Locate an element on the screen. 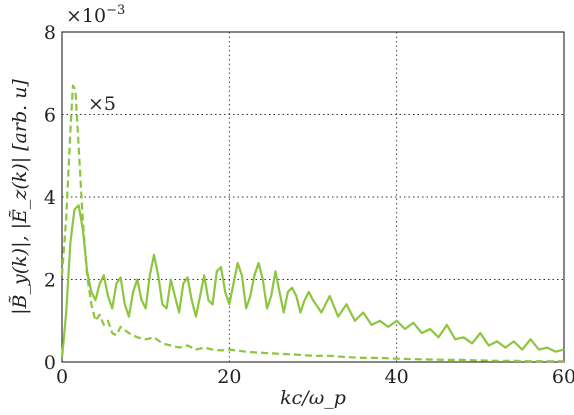 The width and height of the screenshot is (574, 415). x-axis-label: kc/ω_p is located at coordinates (313, 398).